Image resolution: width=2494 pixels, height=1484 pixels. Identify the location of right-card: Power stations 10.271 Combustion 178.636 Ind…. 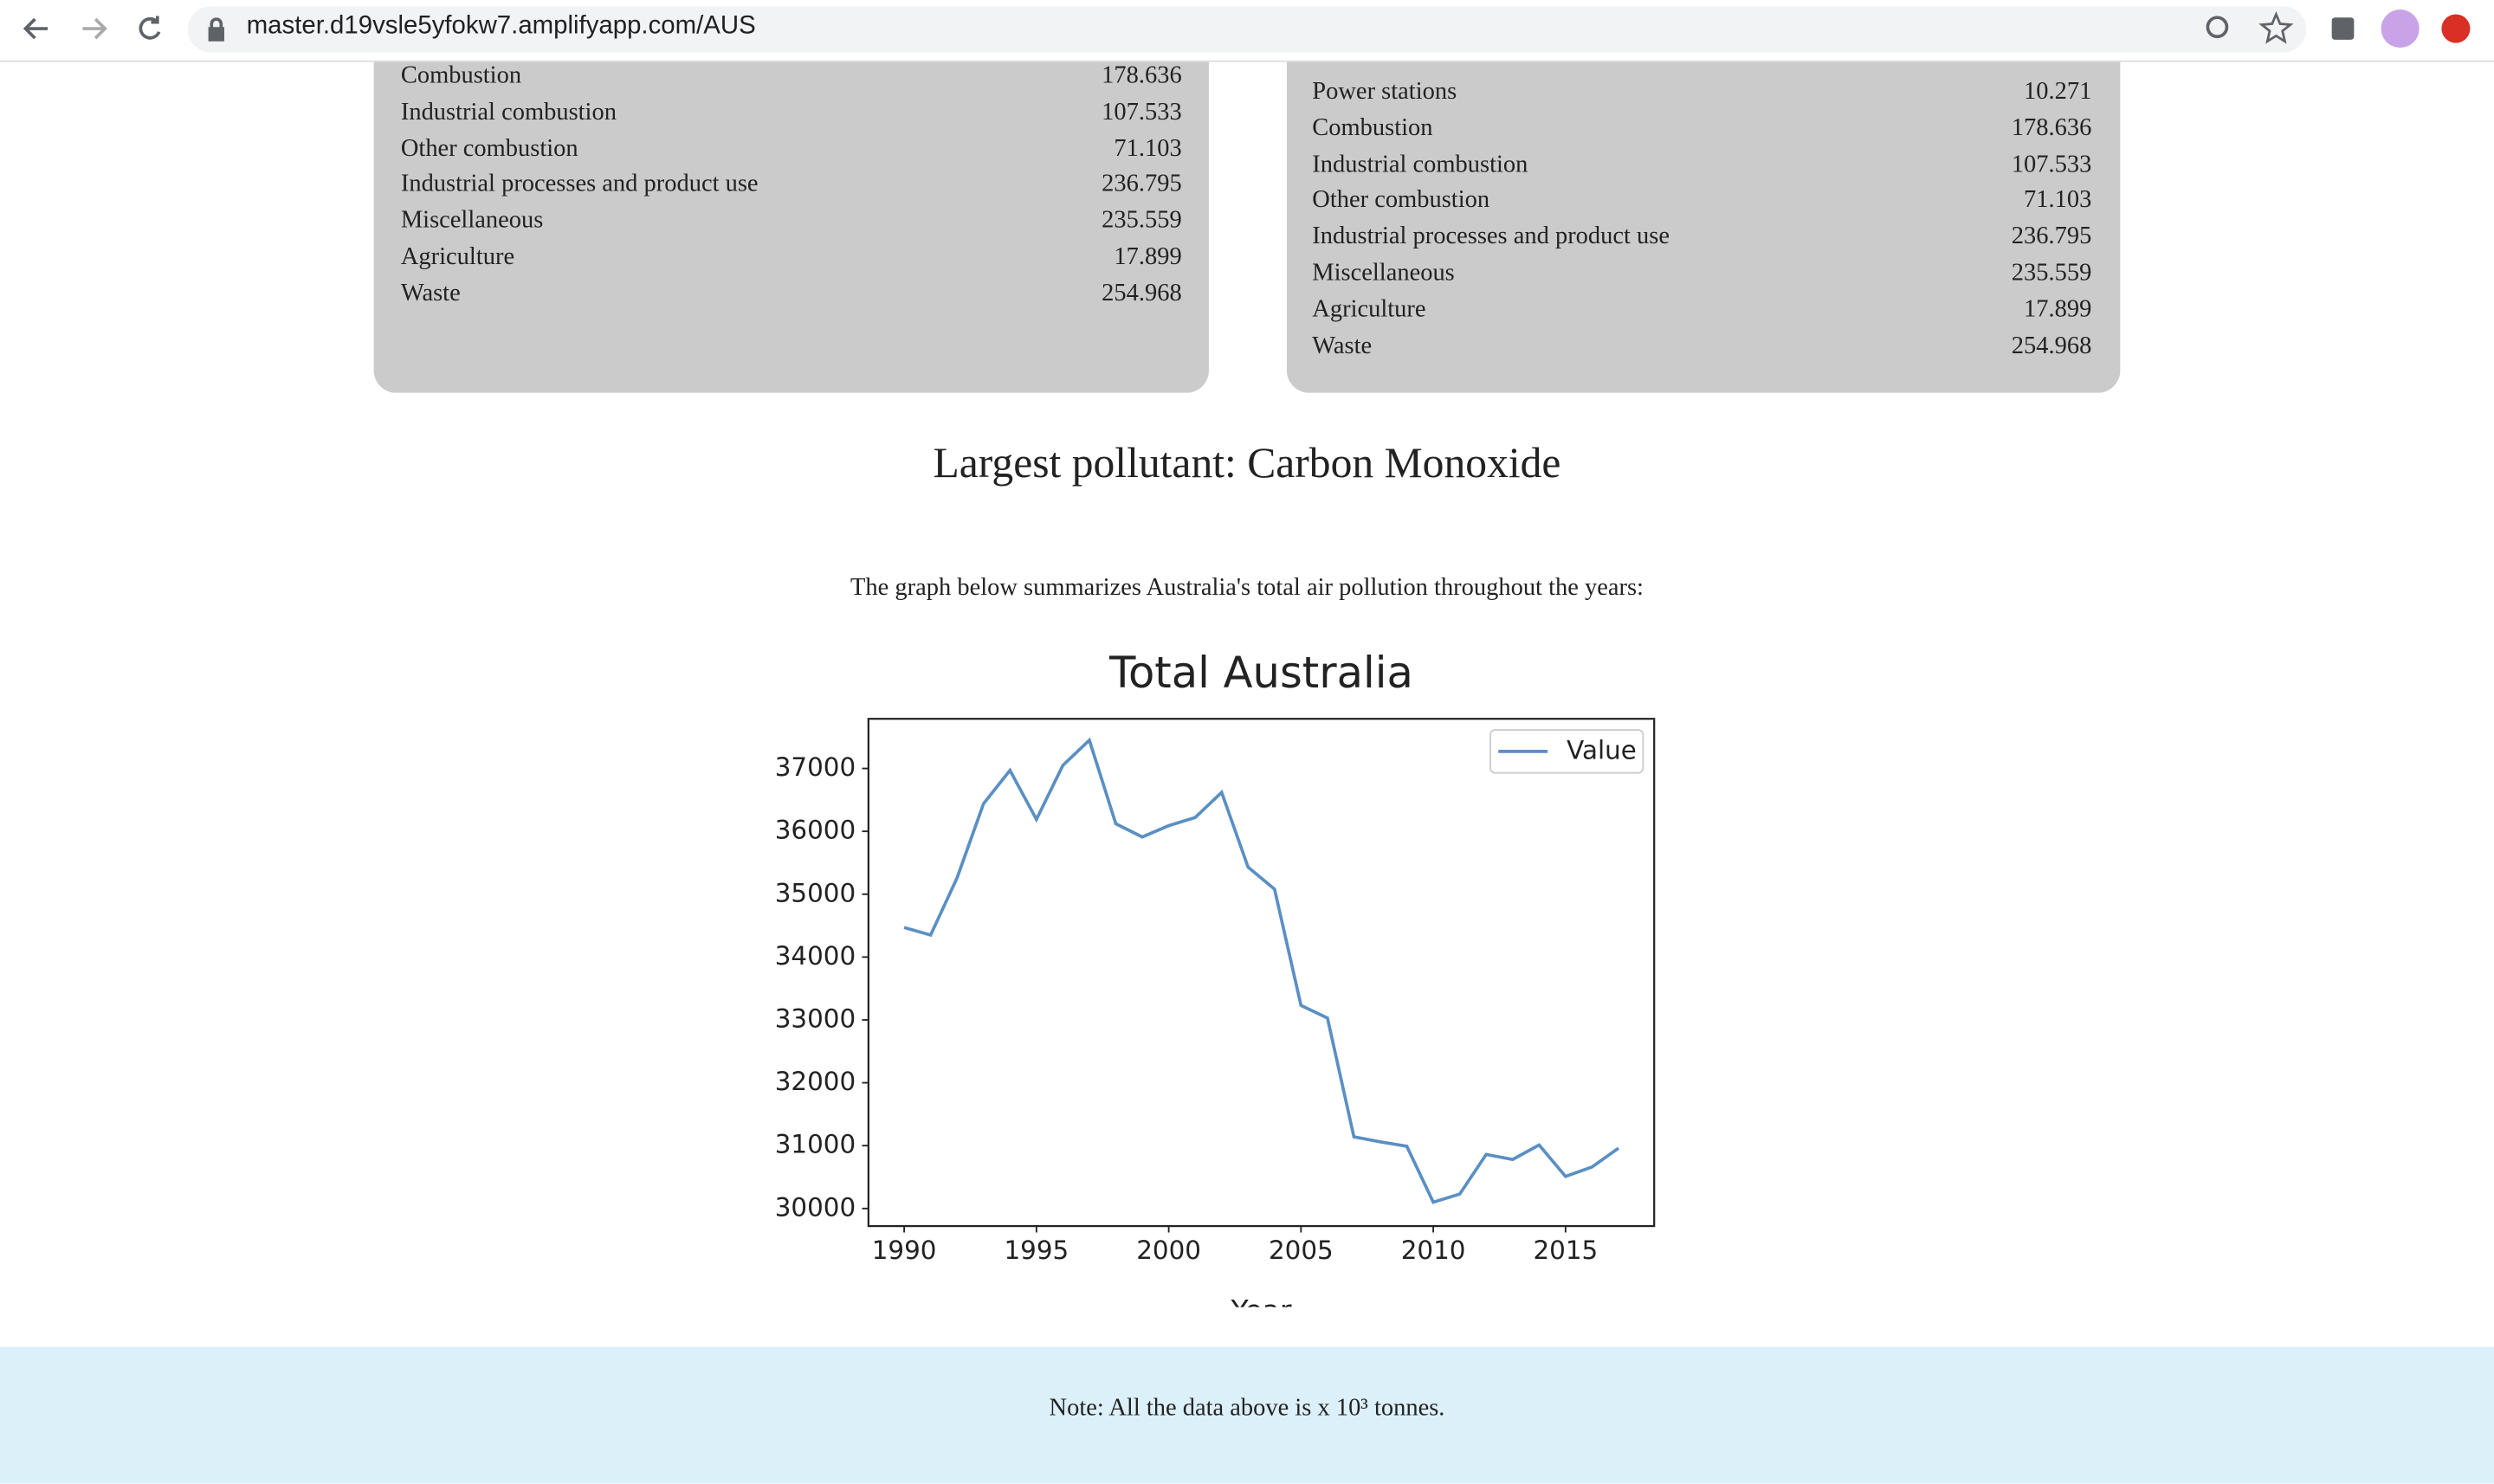
(1703, 227).